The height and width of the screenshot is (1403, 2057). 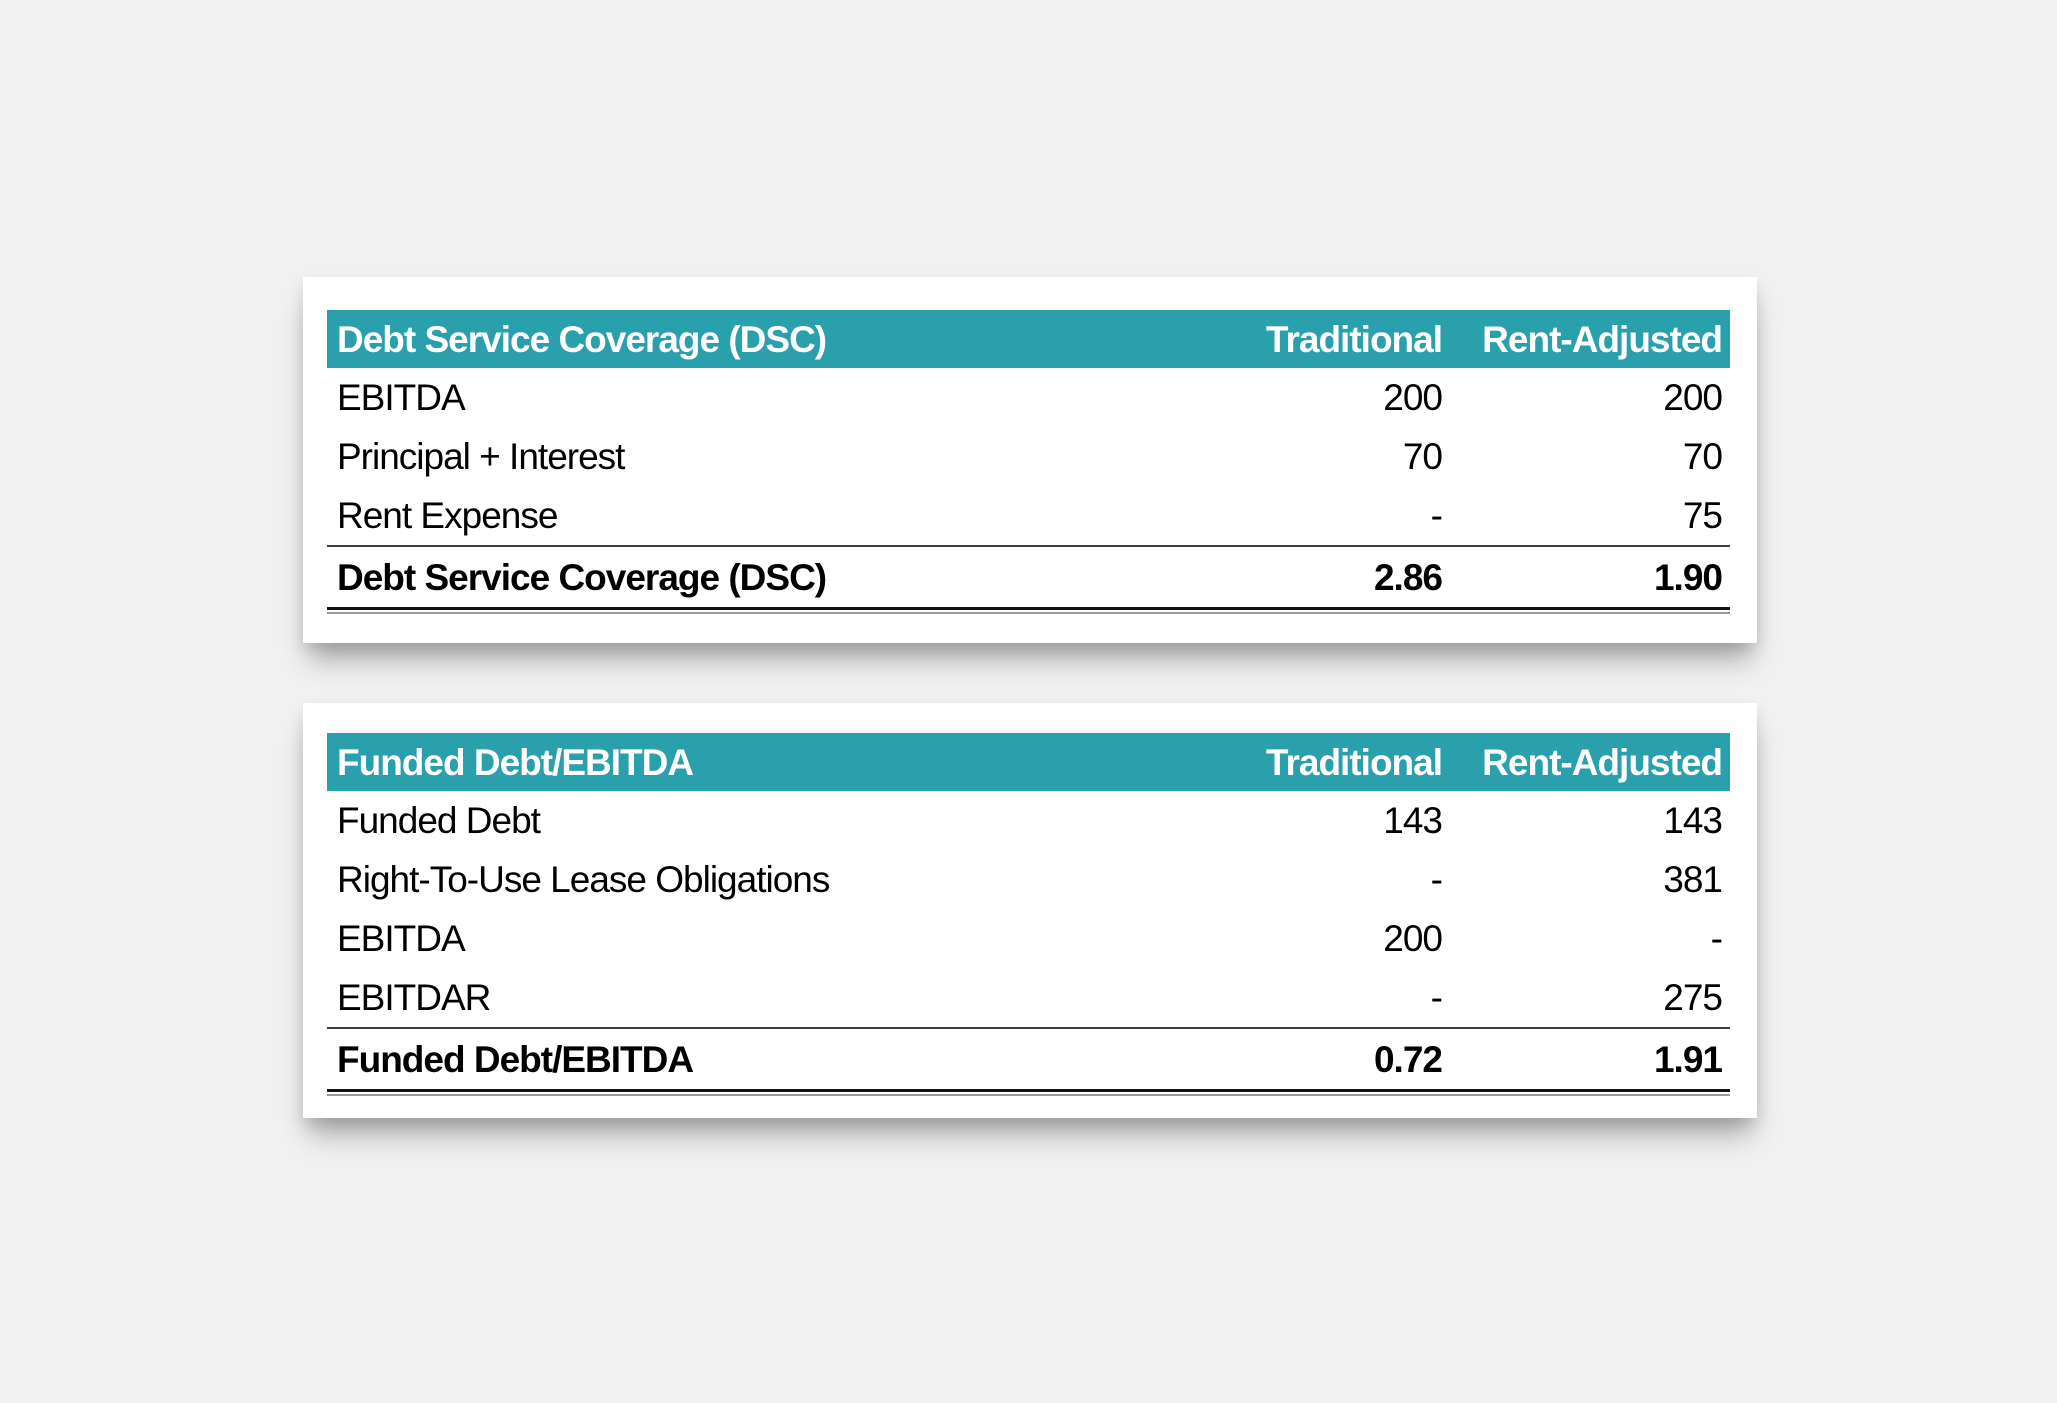 I want to click on row-value-rent-adjusted: 381, so click(x=1693, y=879).